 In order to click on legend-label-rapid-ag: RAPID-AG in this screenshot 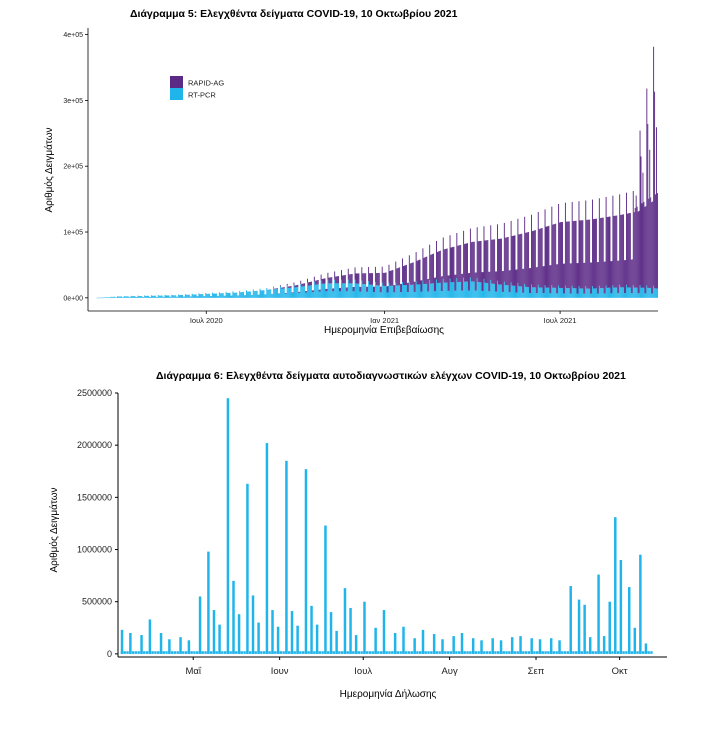, I will do `click(206, 83)`.